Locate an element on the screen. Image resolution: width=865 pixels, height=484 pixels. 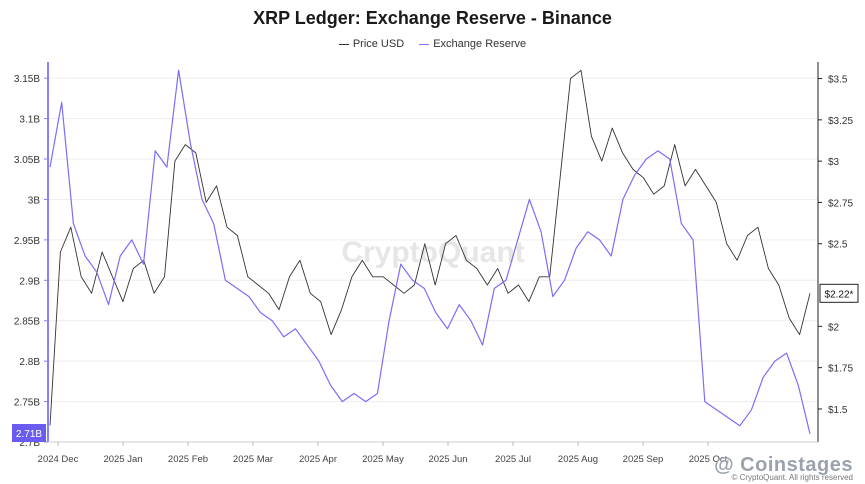
left-tick-label: 3.1B is located at coordinates (29, 120).